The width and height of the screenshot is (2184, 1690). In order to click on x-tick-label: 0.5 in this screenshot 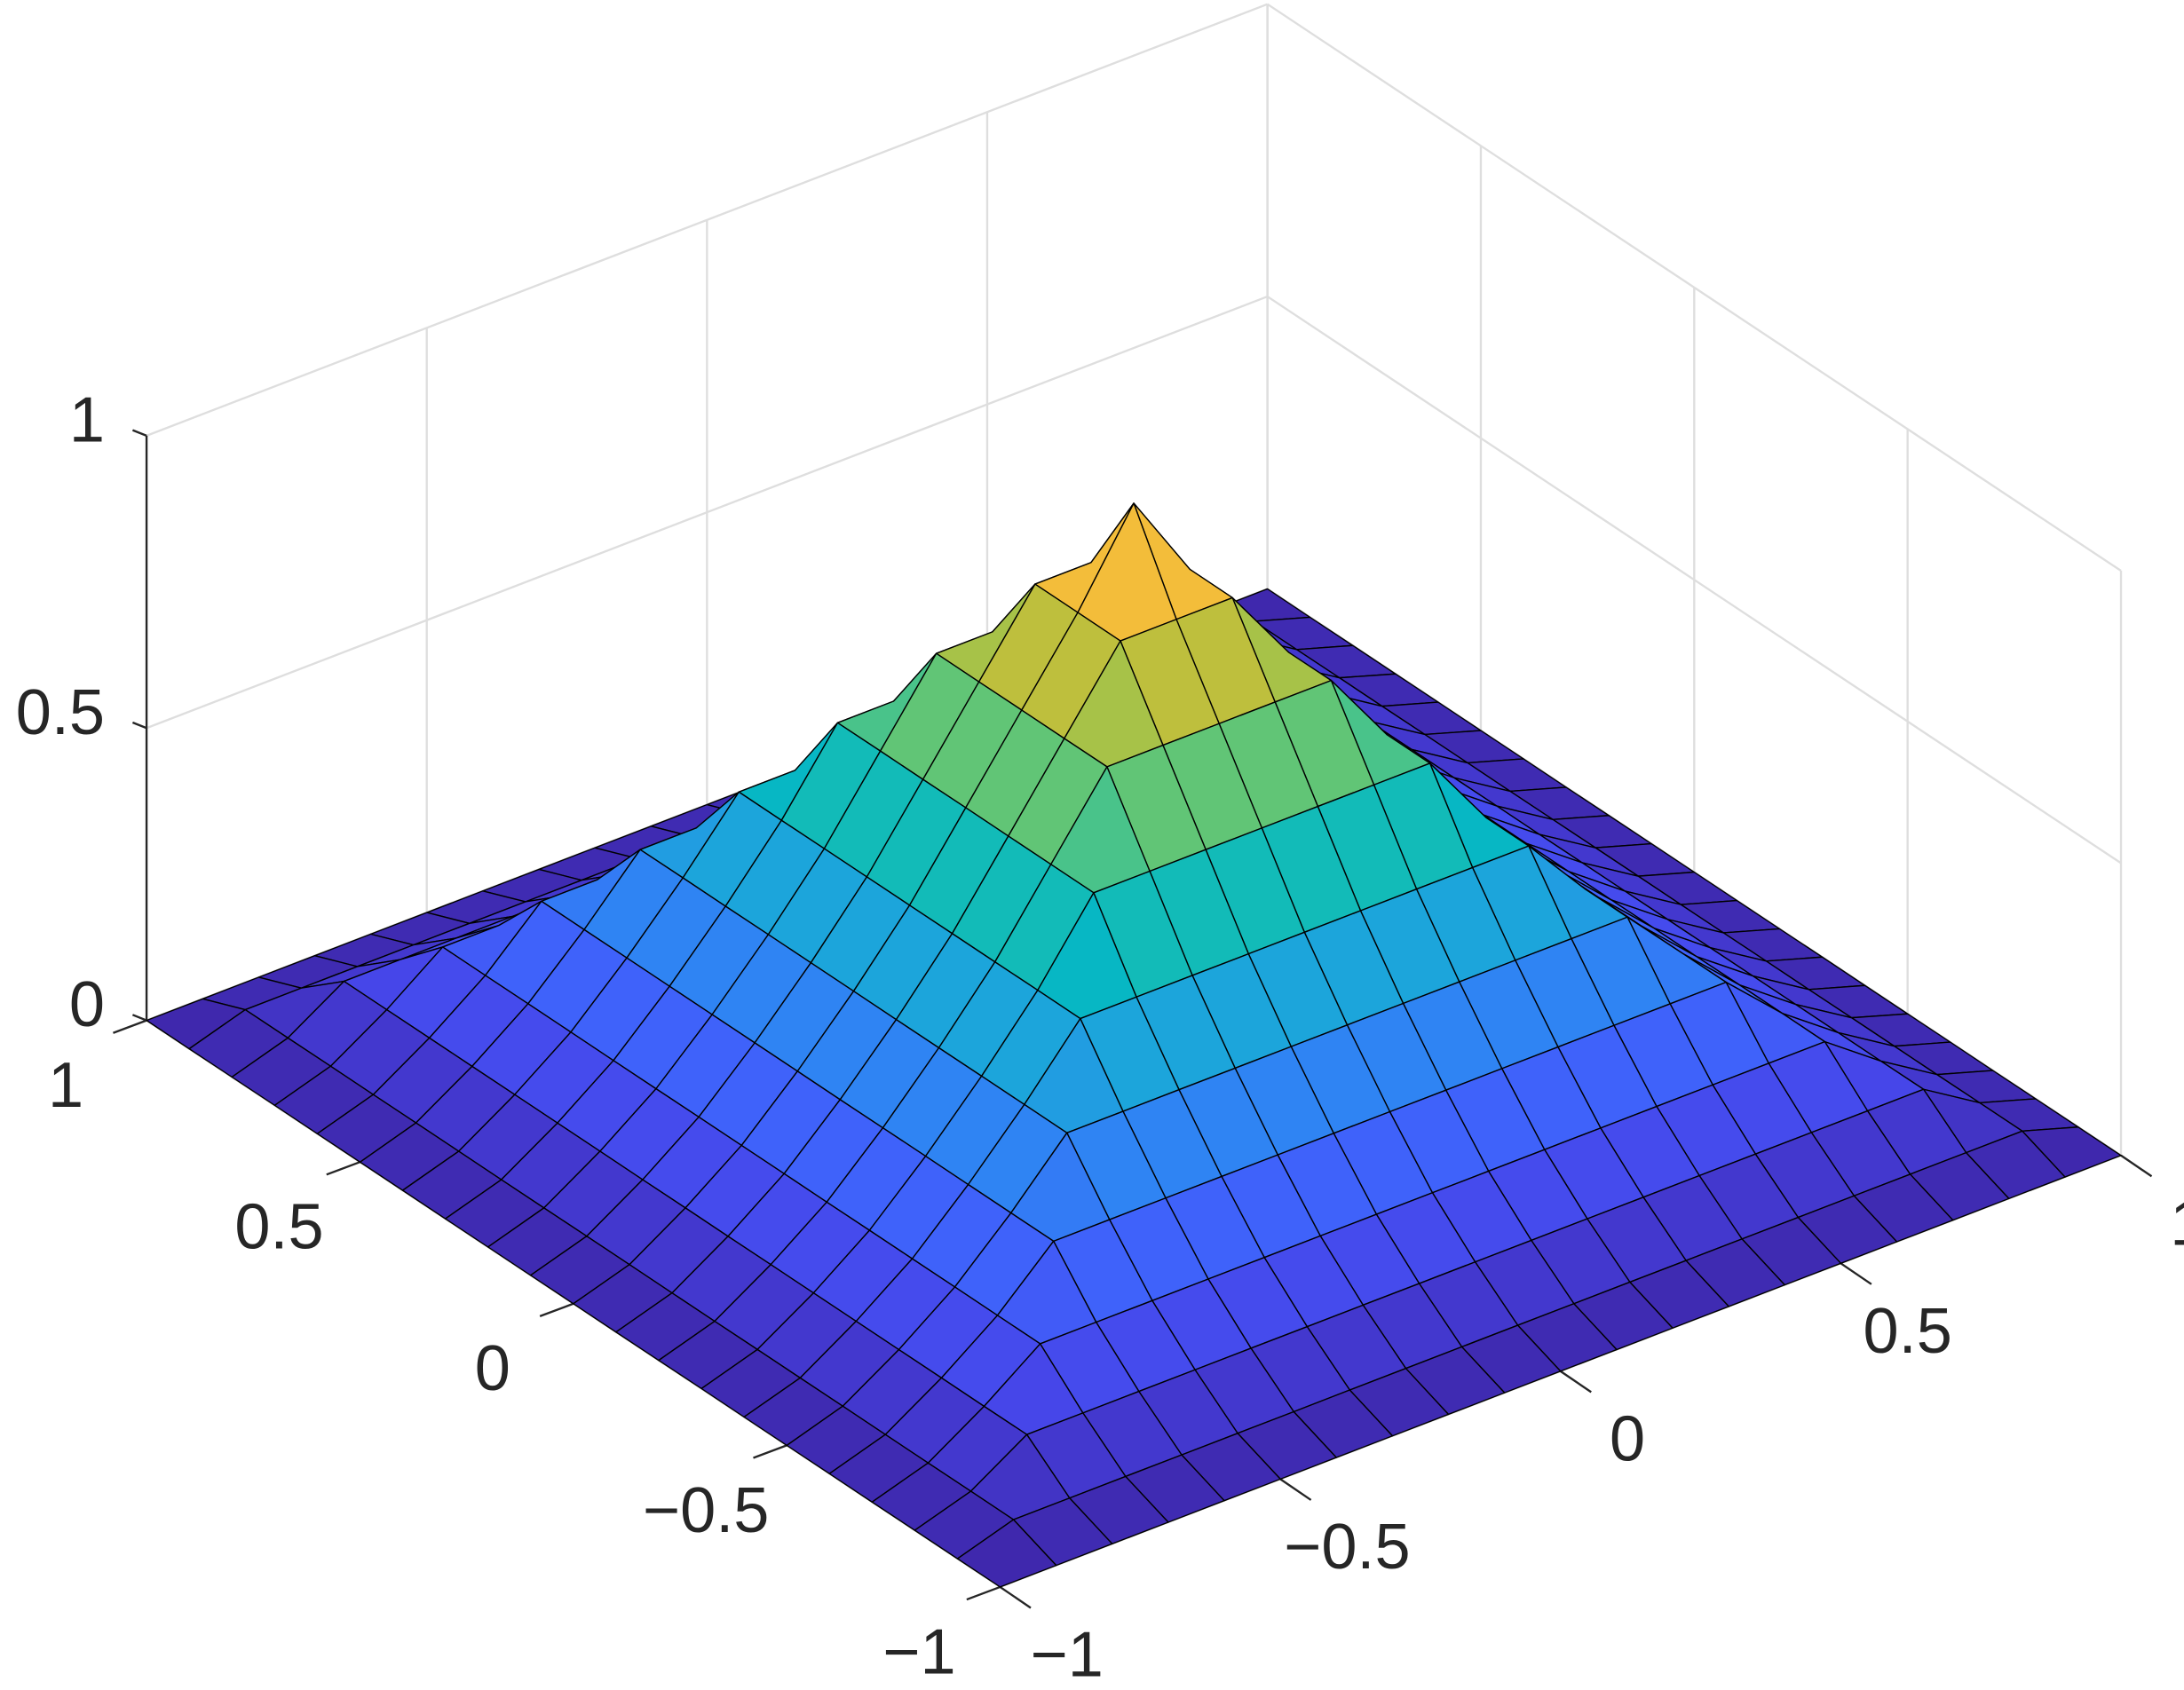, I will do `click(1908, 1331)`.